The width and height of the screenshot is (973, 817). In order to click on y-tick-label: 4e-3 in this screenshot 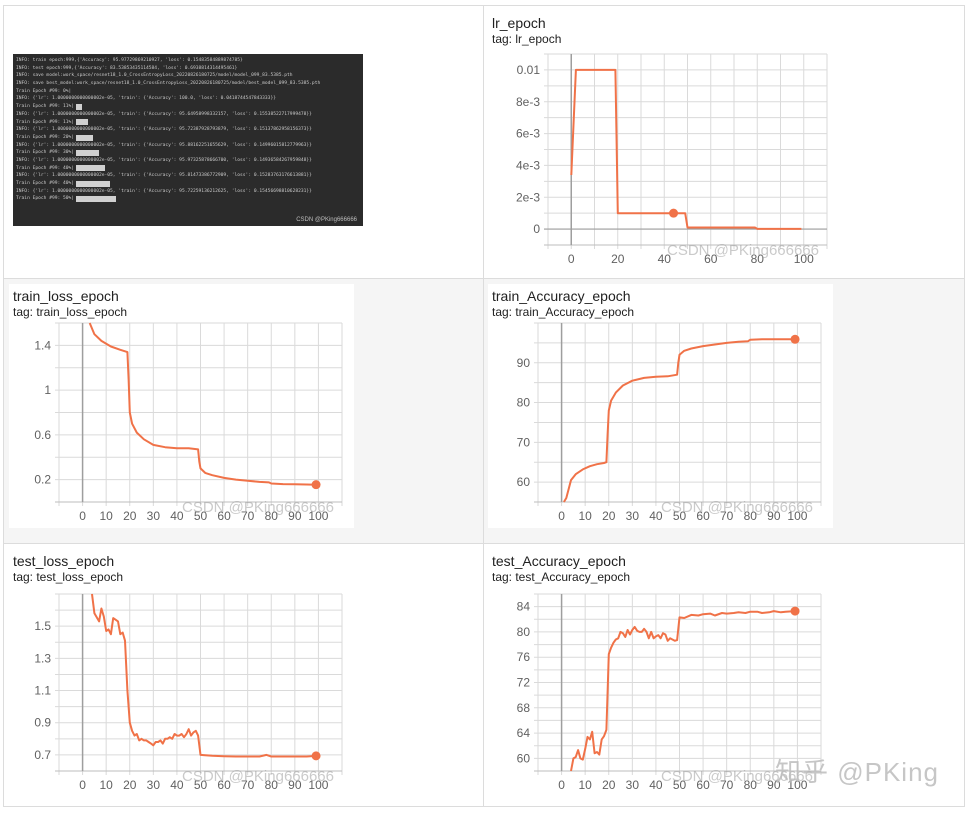, I will do `click(528, 165)`.